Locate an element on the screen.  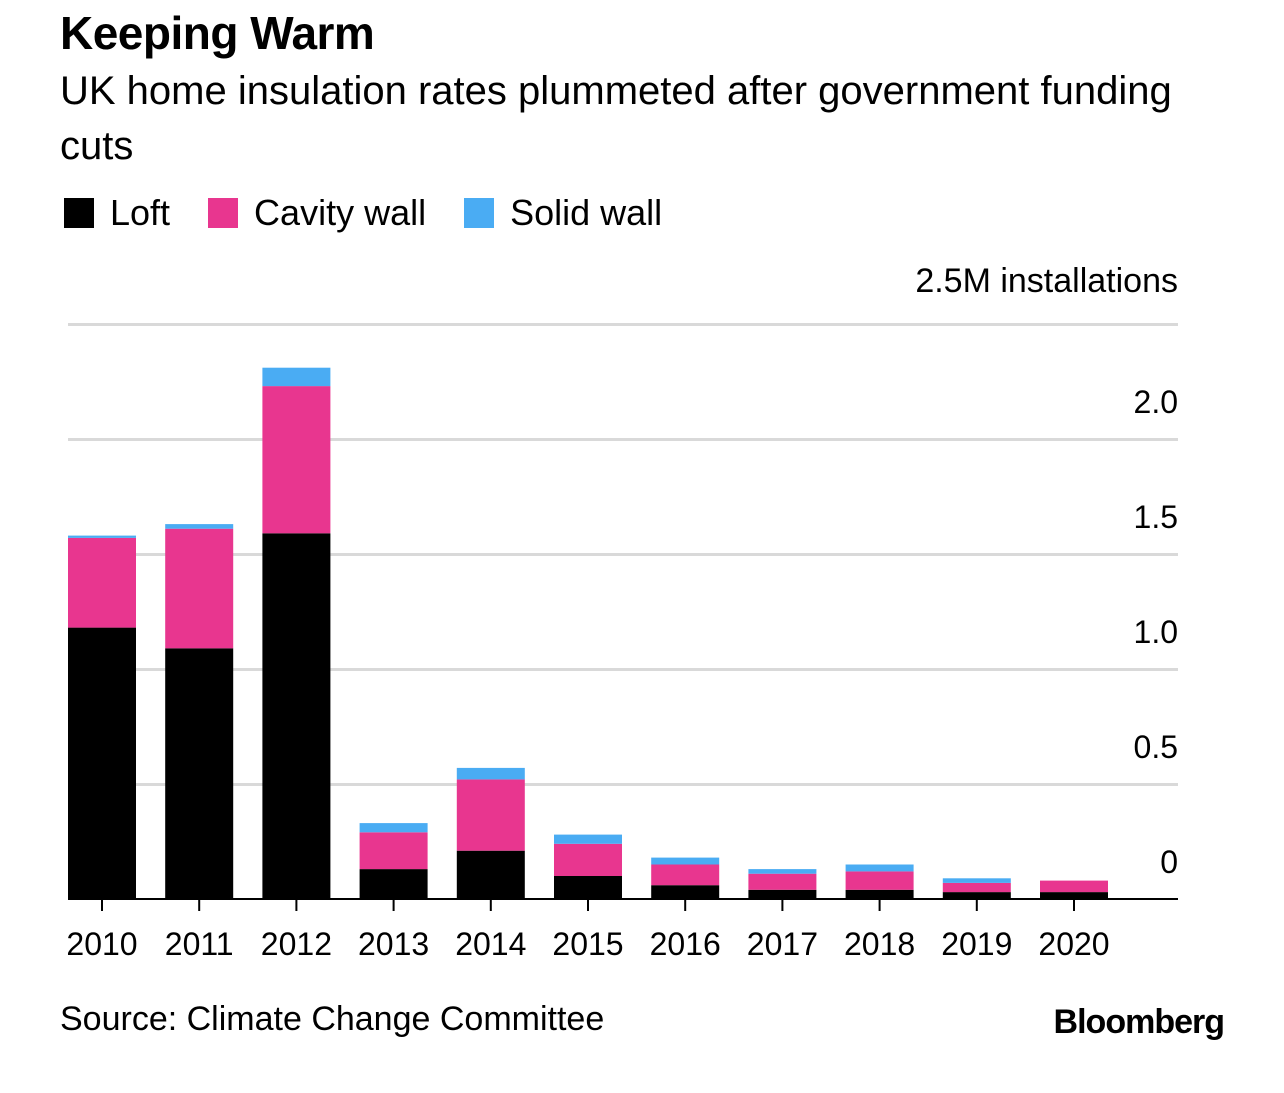
legend-label-cavity-wall: Cavity wall is located at coordinates (340, 212).